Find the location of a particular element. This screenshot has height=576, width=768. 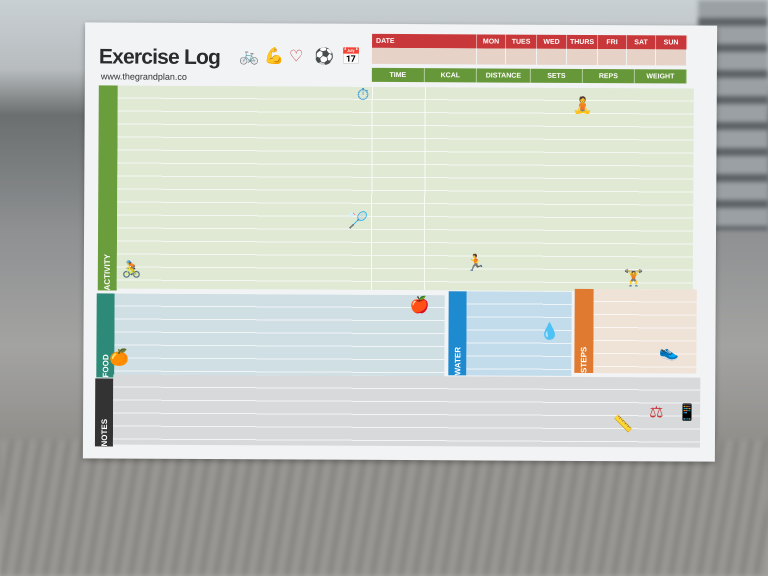

food-area is located at coordinates (279, 336).